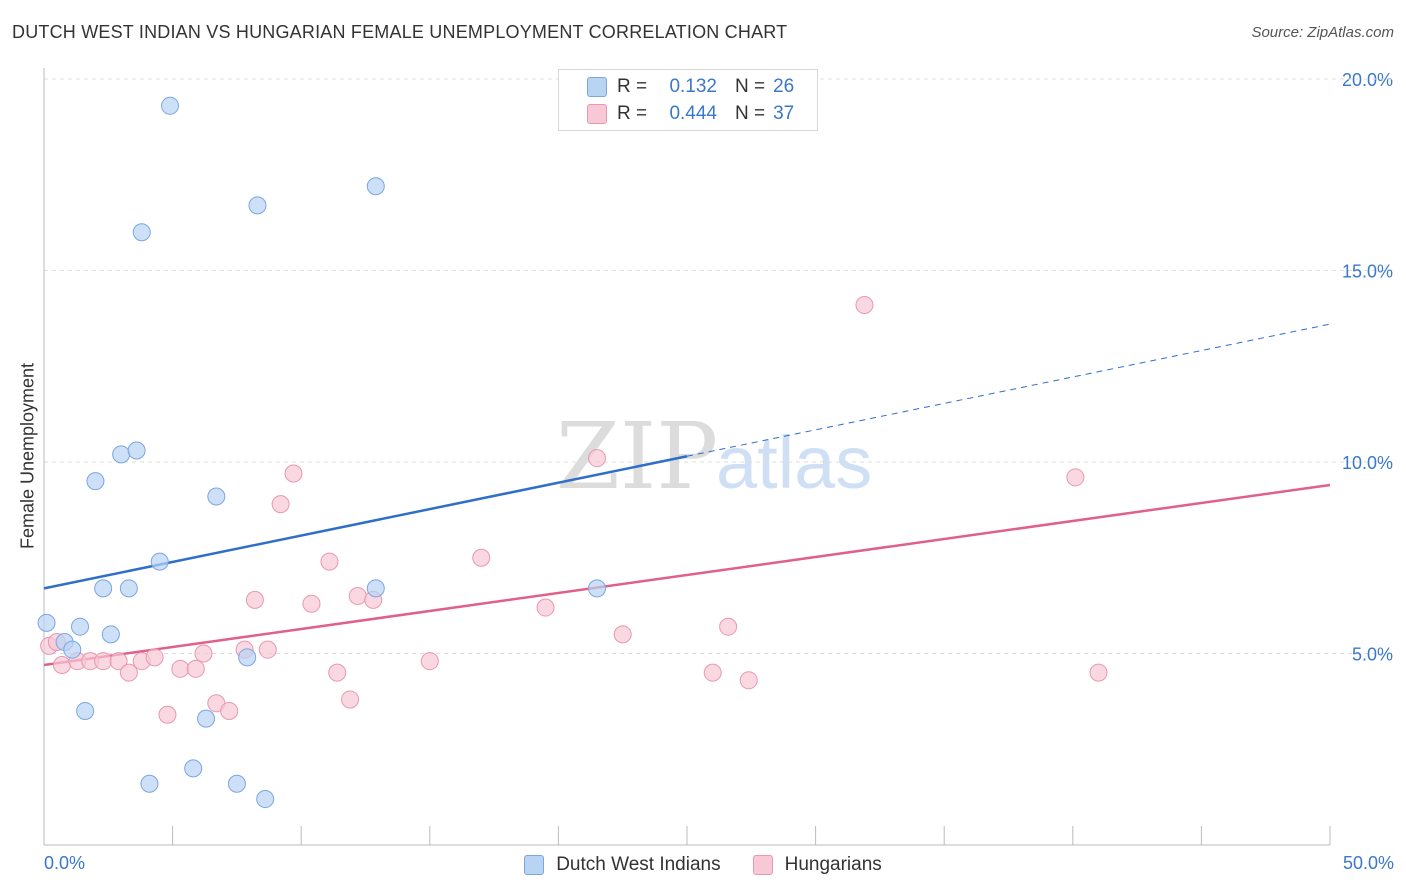 The width and height of the screenshot is (1406, 892). What do you see at coordinates (365, 522) in the screenshot?
I see `trend-line-solid` at bounding box center [365, 522].